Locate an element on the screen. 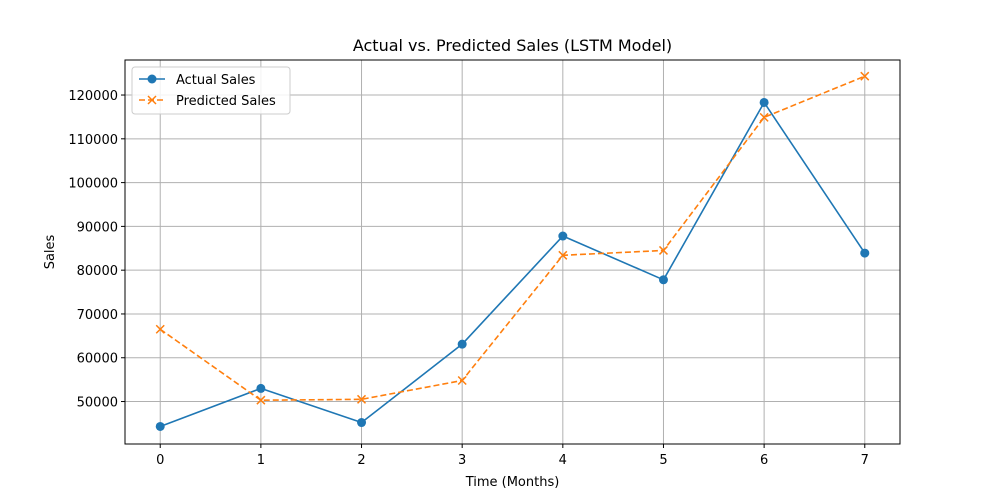  y-tick-label: 110000 is located at coordinates (93, 140).